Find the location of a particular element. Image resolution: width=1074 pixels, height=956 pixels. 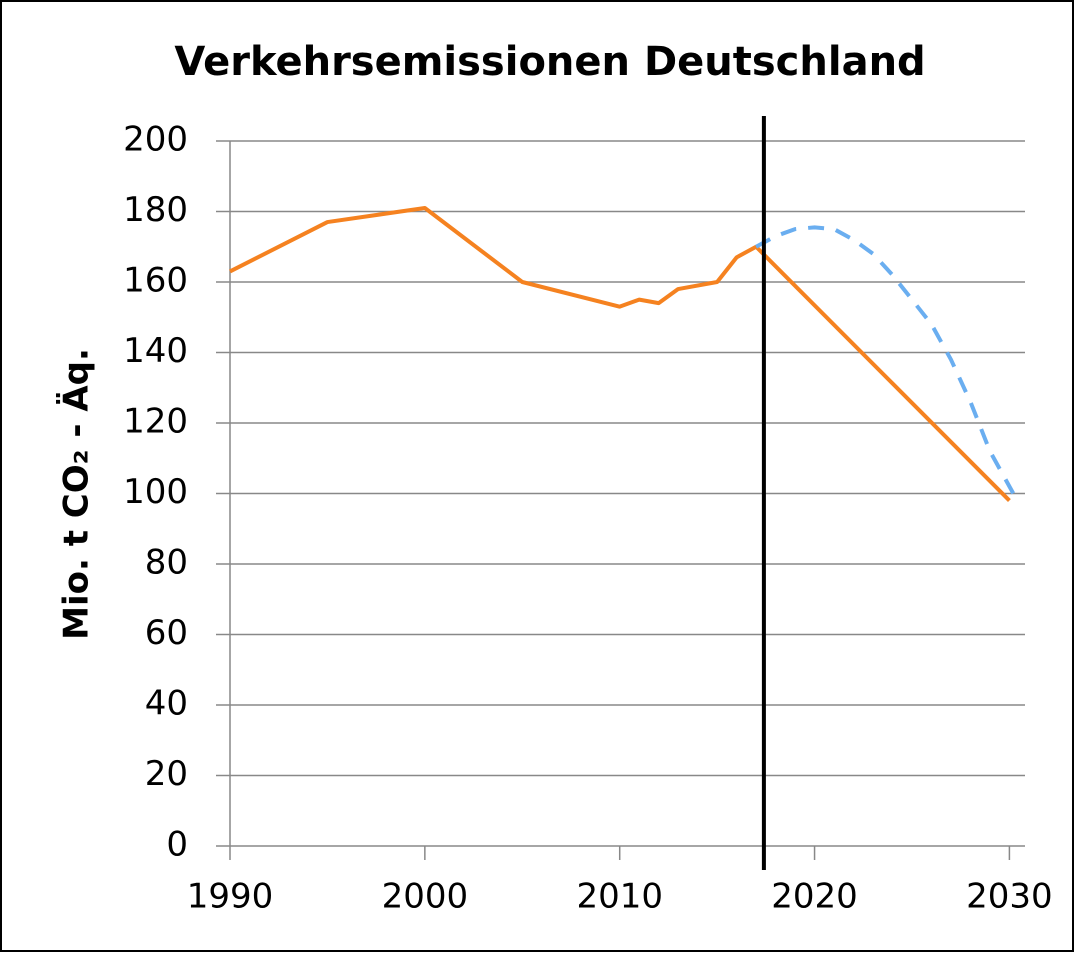

x-tick-label: 1990 is located at coordinates (230, 897).